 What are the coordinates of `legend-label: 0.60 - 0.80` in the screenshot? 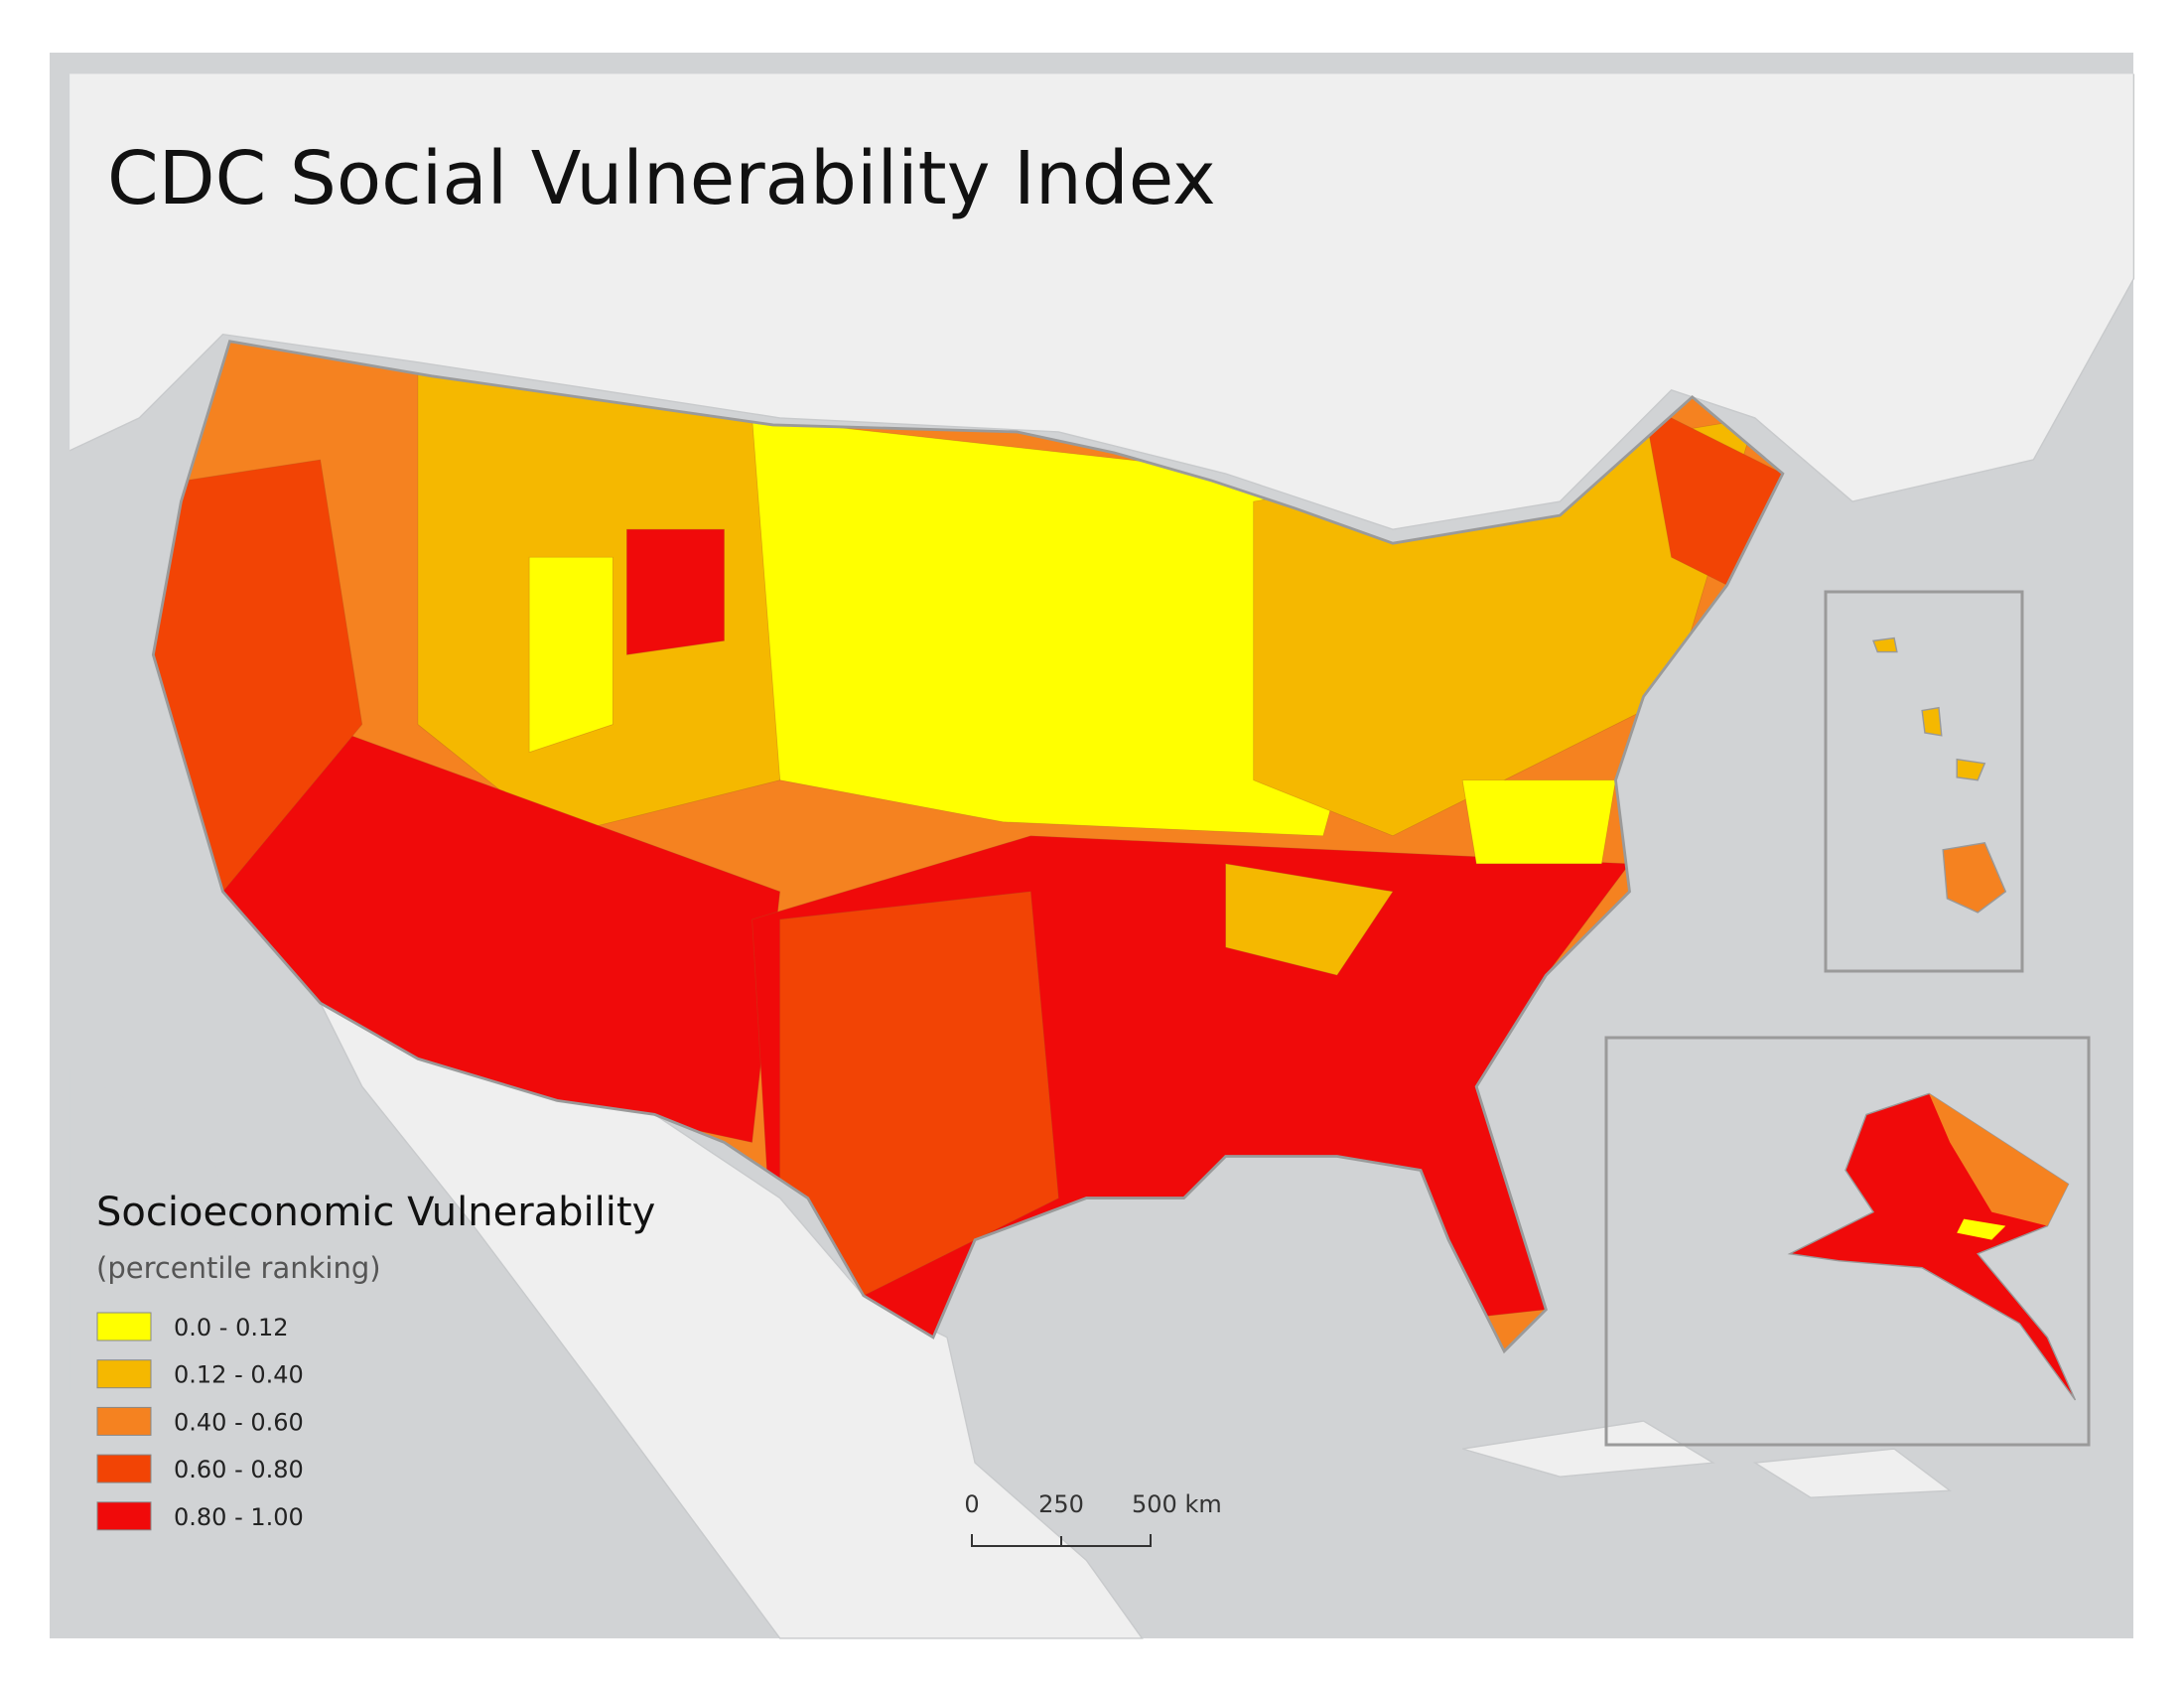 It's located at (239, 1469).